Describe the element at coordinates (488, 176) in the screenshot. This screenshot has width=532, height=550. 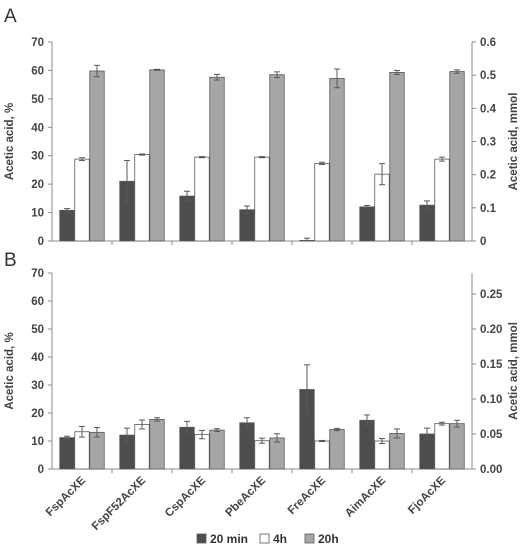
I see `y2-tick-label: 0.2` at that location.